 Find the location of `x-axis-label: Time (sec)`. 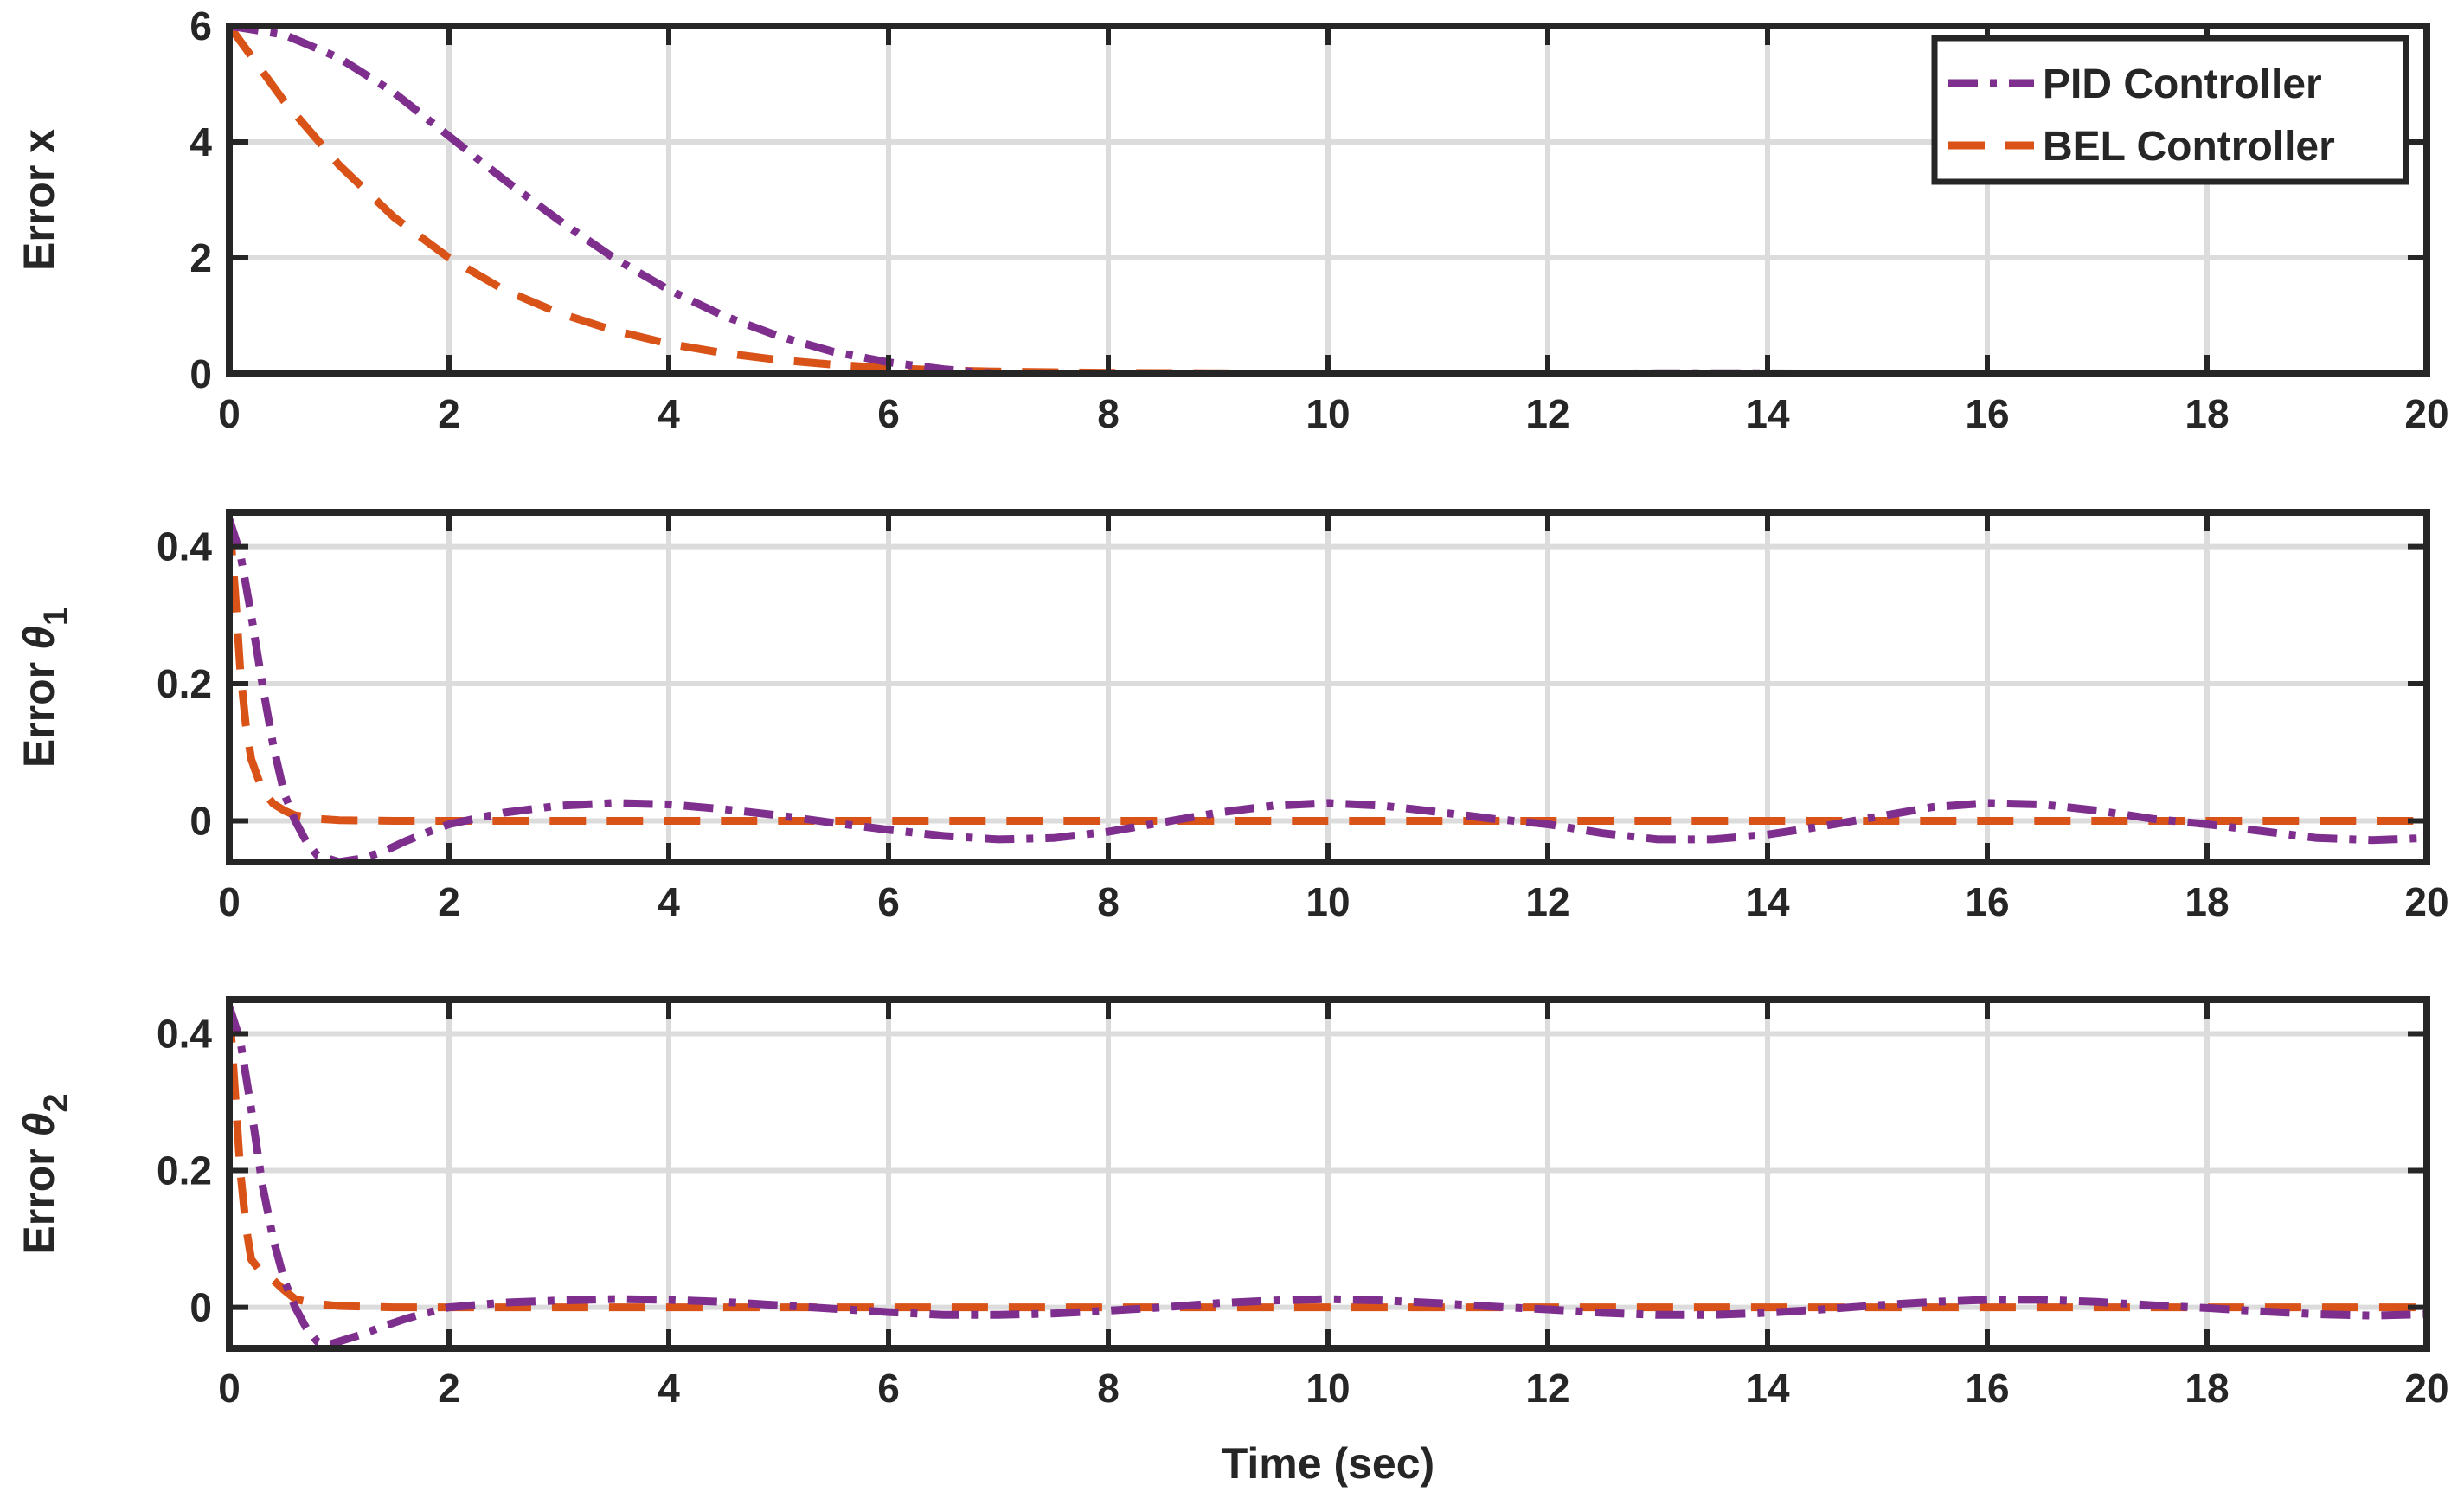

x-axis-label: Time (sec) is located at coordinates (1328, 1463).